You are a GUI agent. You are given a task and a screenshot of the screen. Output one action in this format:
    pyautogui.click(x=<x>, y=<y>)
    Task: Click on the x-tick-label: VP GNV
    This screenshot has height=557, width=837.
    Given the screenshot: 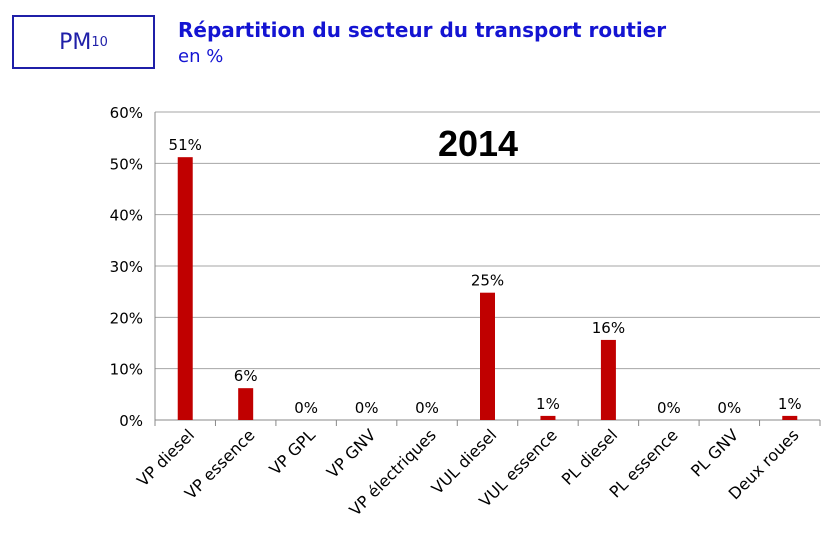 What is the action you would take?
    pyautogui.click(x=351, y=453)
    